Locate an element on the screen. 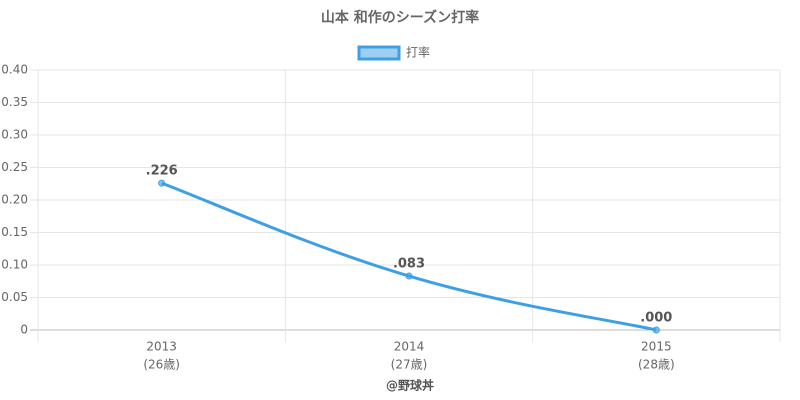  value-label: .083 is located at coordinates (409, 264).